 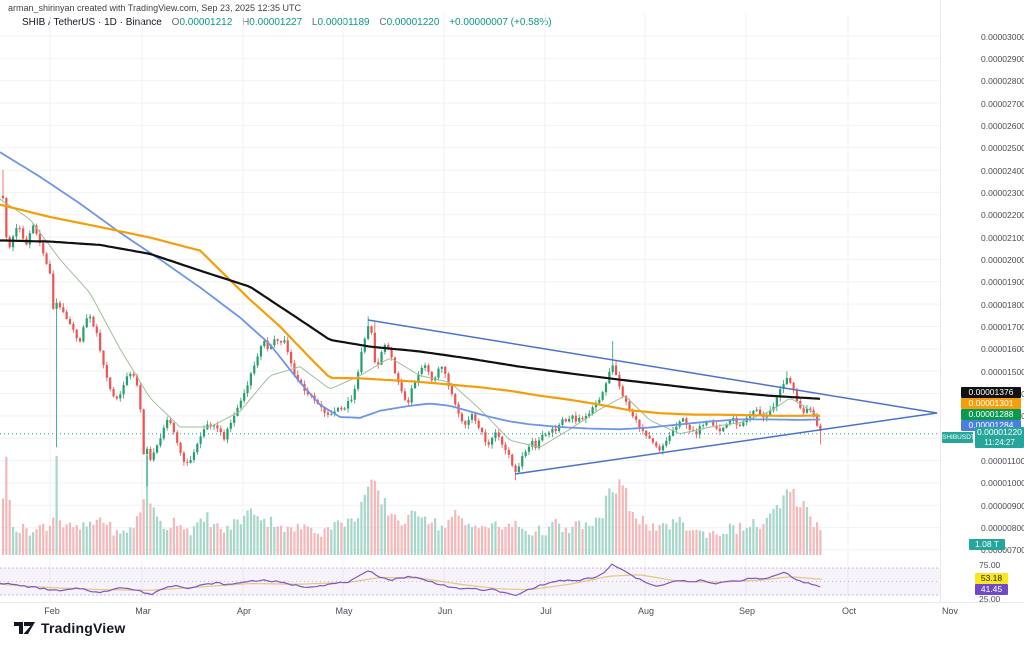 What do you see at coordinates (991, 392) in the screenshot?
I see `ma200-price-label: 0.00001376` at bounding box center [991, 392].